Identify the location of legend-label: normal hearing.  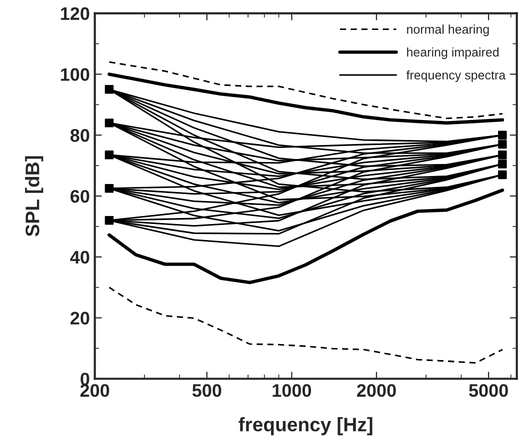
(448, 30).